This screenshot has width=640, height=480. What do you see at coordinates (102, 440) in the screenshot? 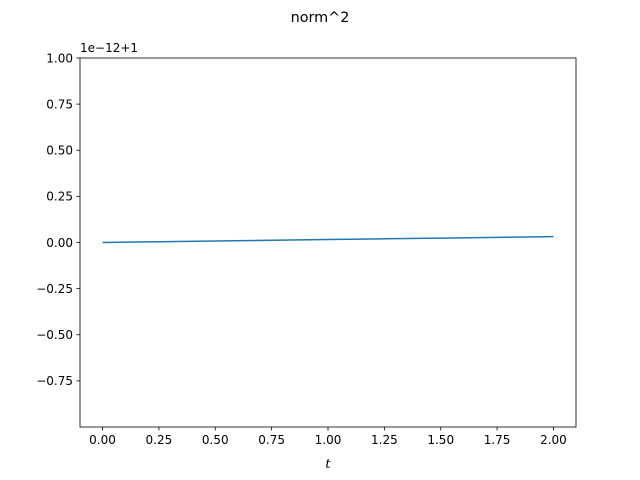
I see `x-tick-label: 0.00` at bounding box center [102, 440].